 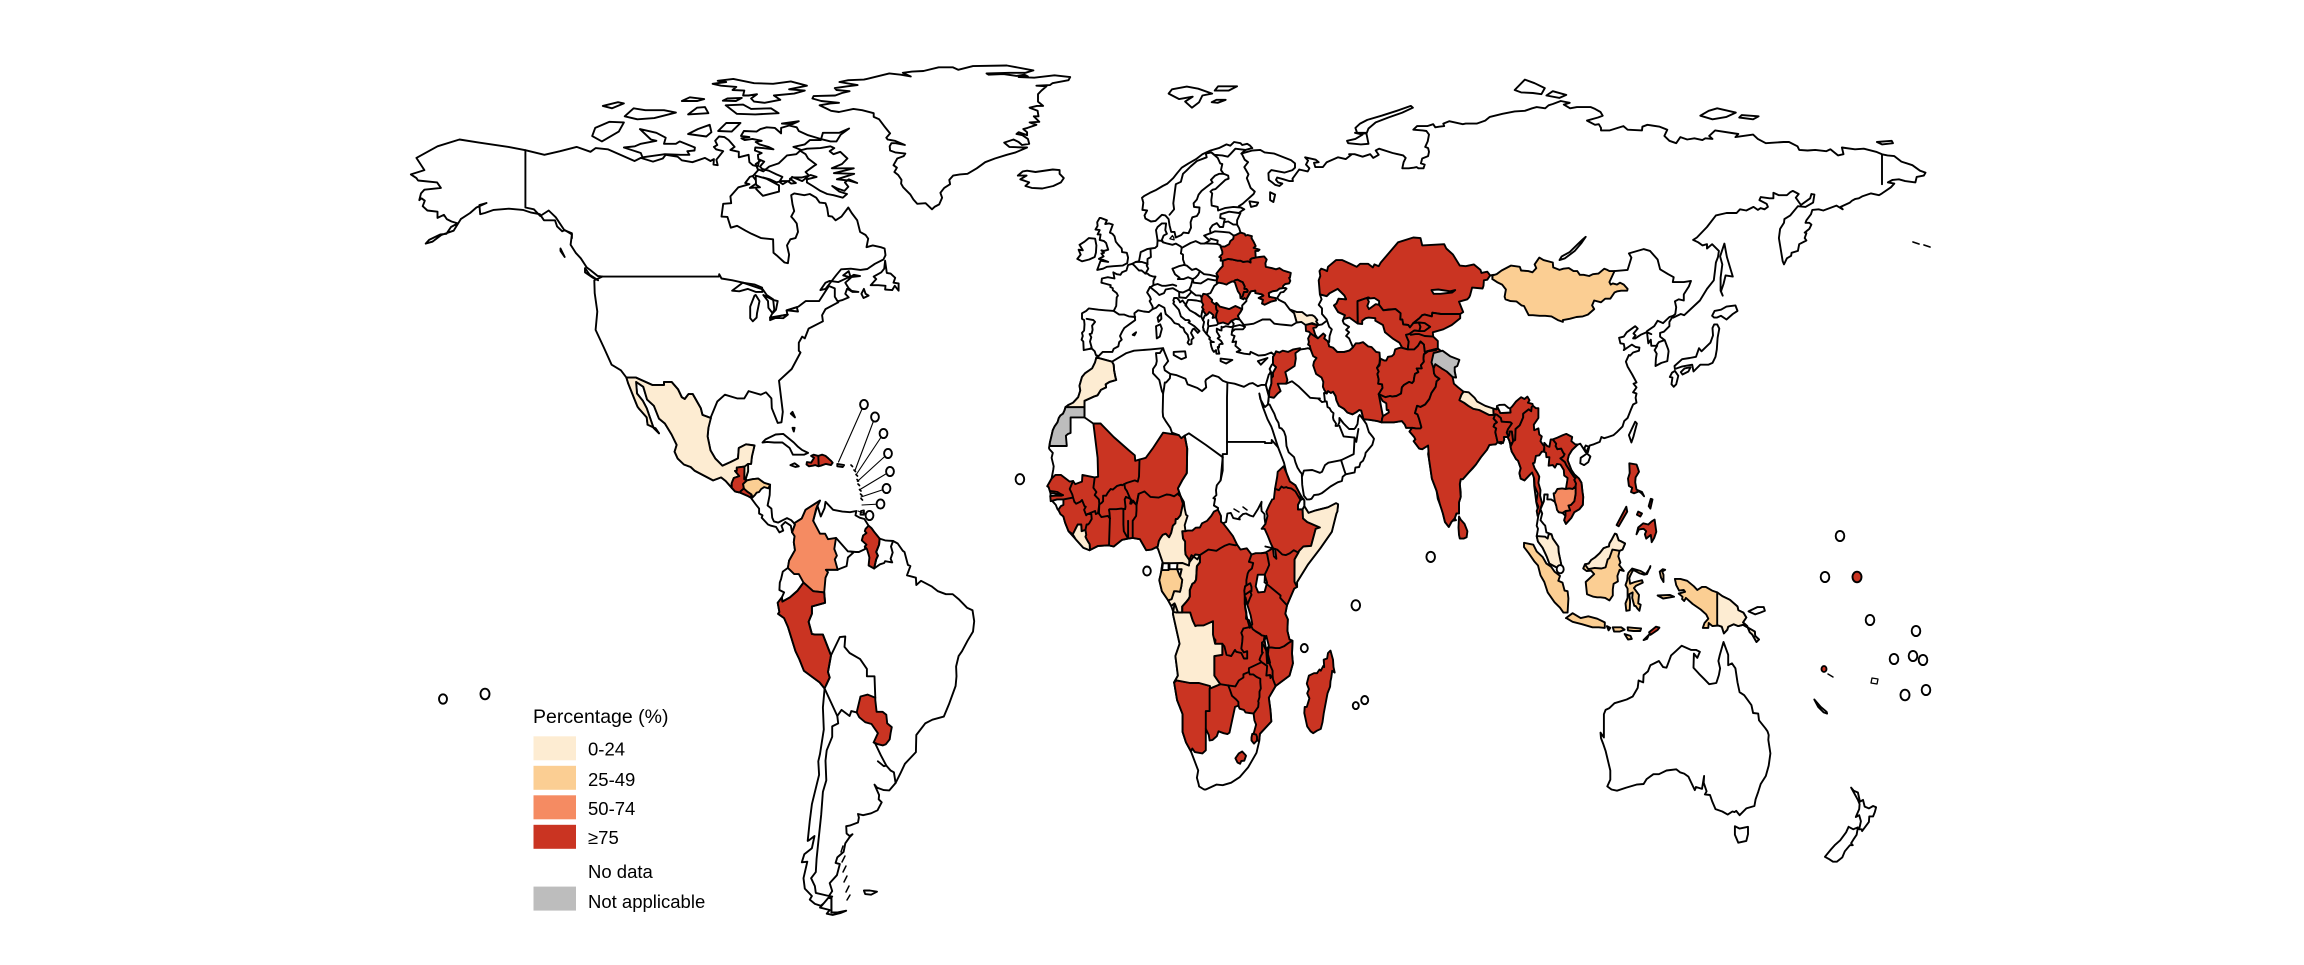 I want to click on svg-text: 0-24, so click(x=606, y=749).